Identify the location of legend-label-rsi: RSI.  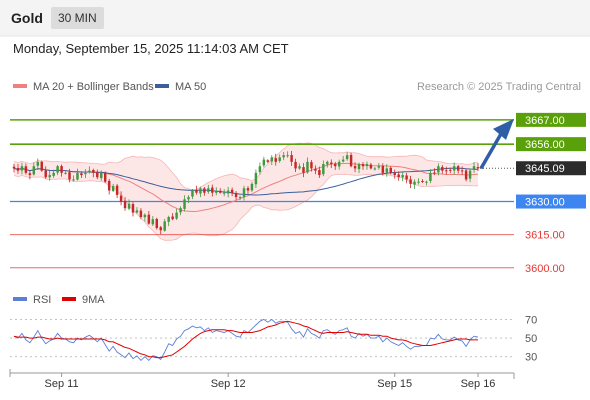
(42, 300).